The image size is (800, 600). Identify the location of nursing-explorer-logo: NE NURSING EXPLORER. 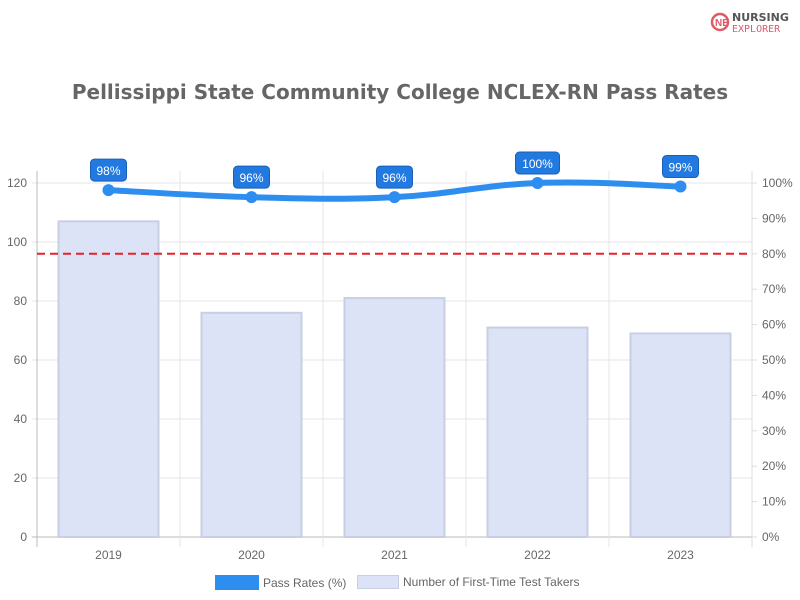
(749, 23).